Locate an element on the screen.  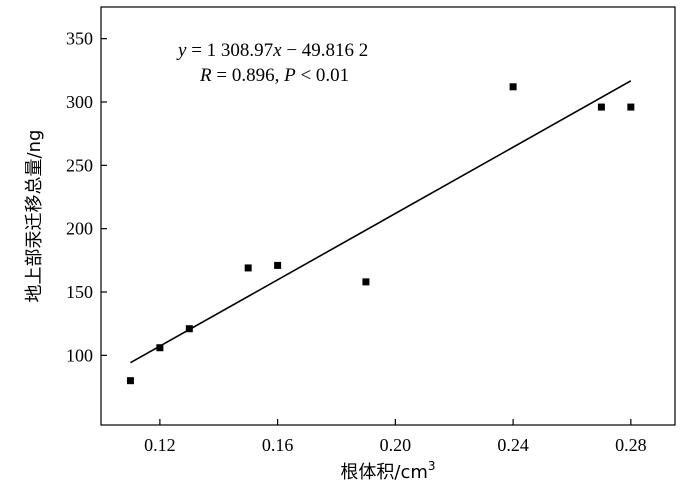
x-tick-label: 0.16 is located at coordinates (278, 445).